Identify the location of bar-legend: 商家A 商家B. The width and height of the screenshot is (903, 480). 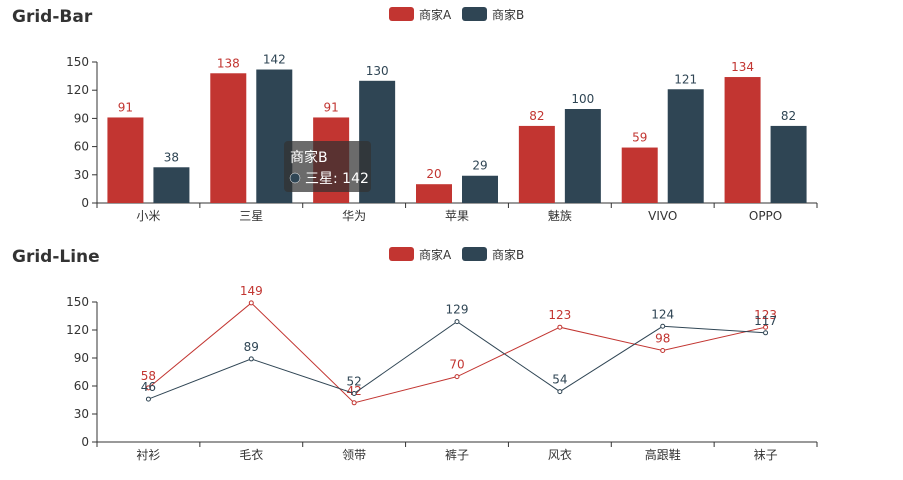
(456, 14).